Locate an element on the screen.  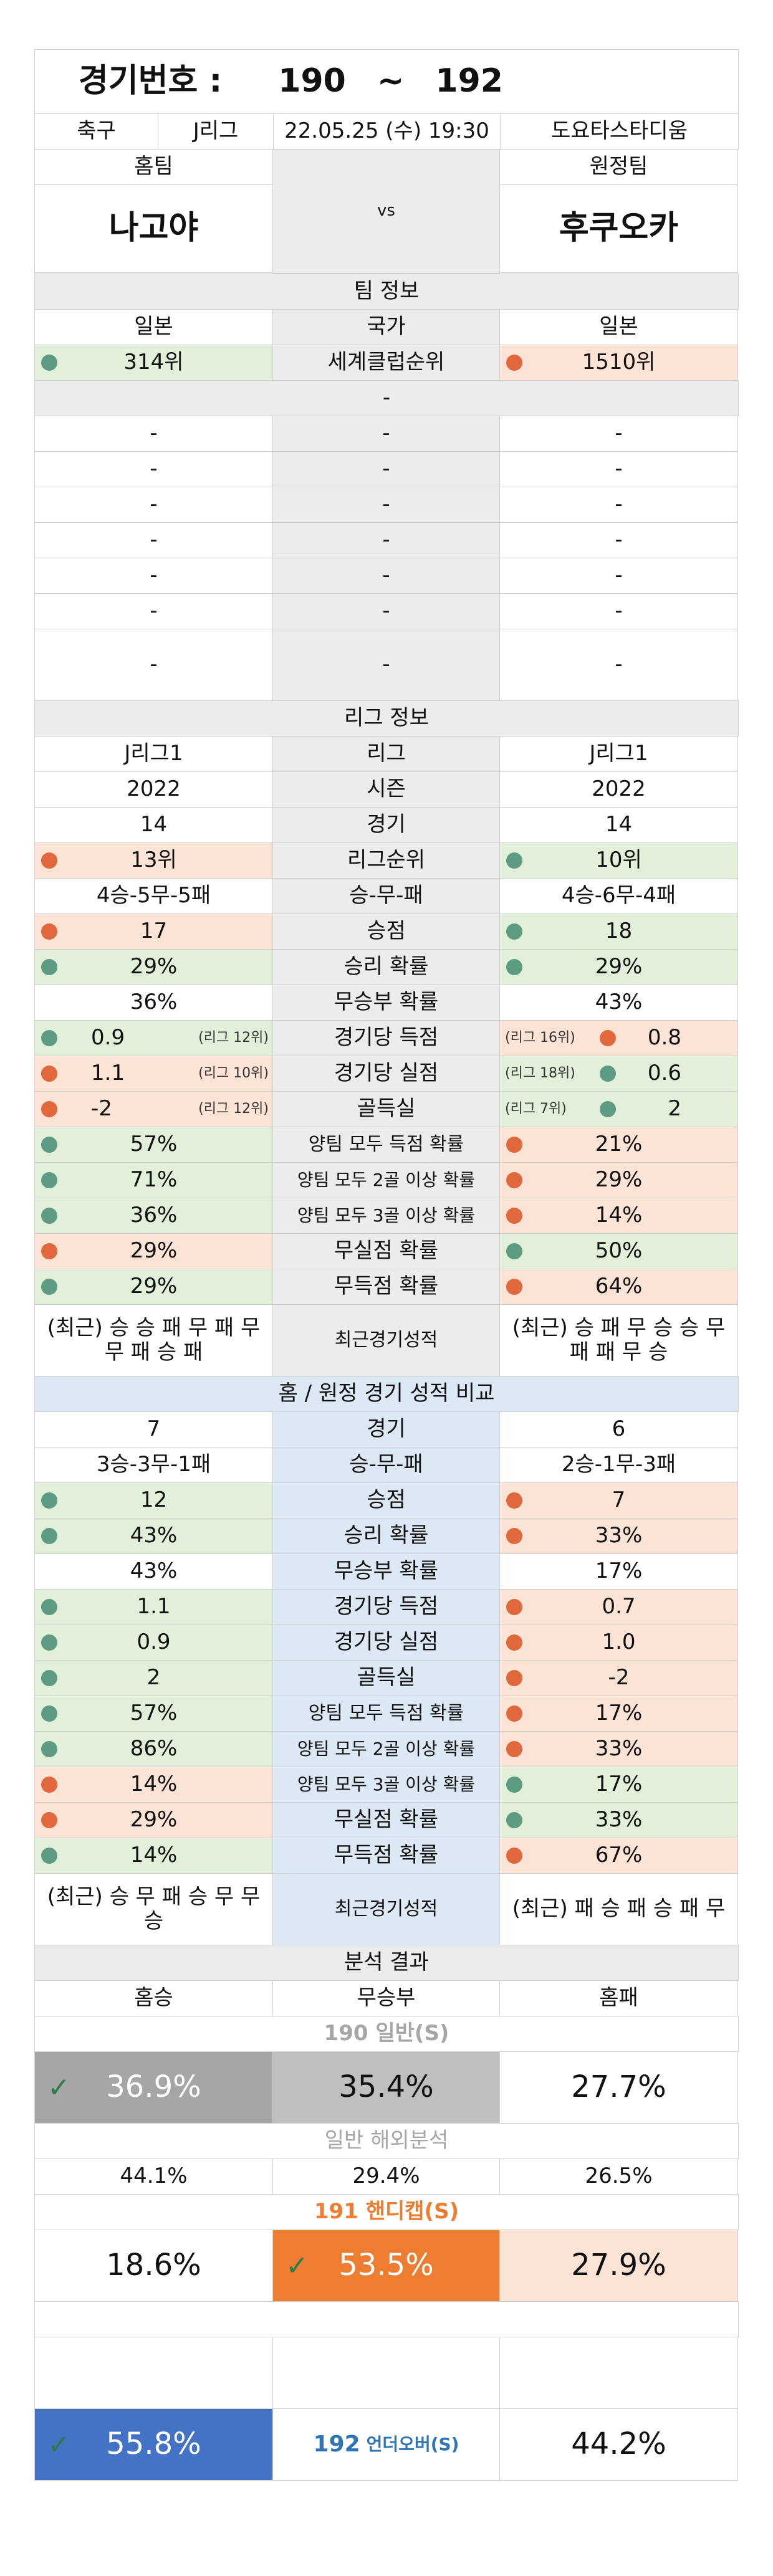
league-info-title: 리그 정보 is located at coordinates (386, 718).